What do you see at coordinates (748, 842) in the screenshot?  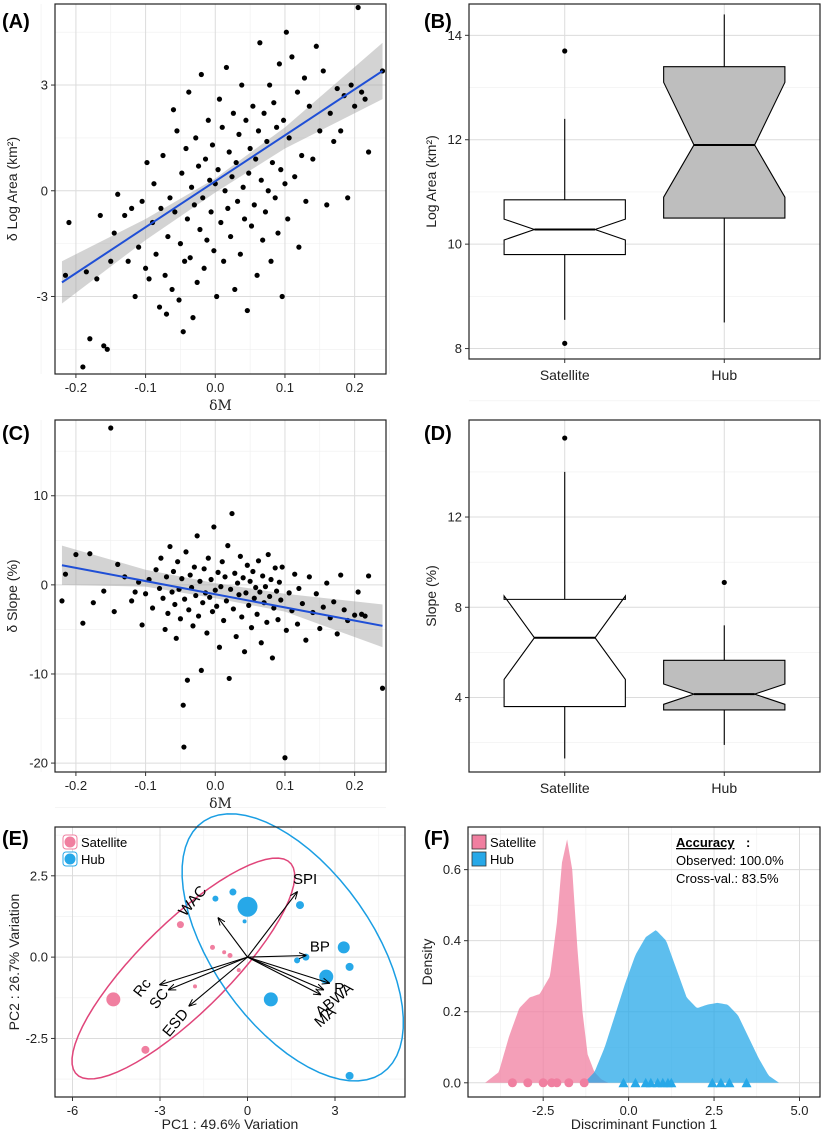 I see `accuracy-heading-colon: :` at bounding box center [748, 842].